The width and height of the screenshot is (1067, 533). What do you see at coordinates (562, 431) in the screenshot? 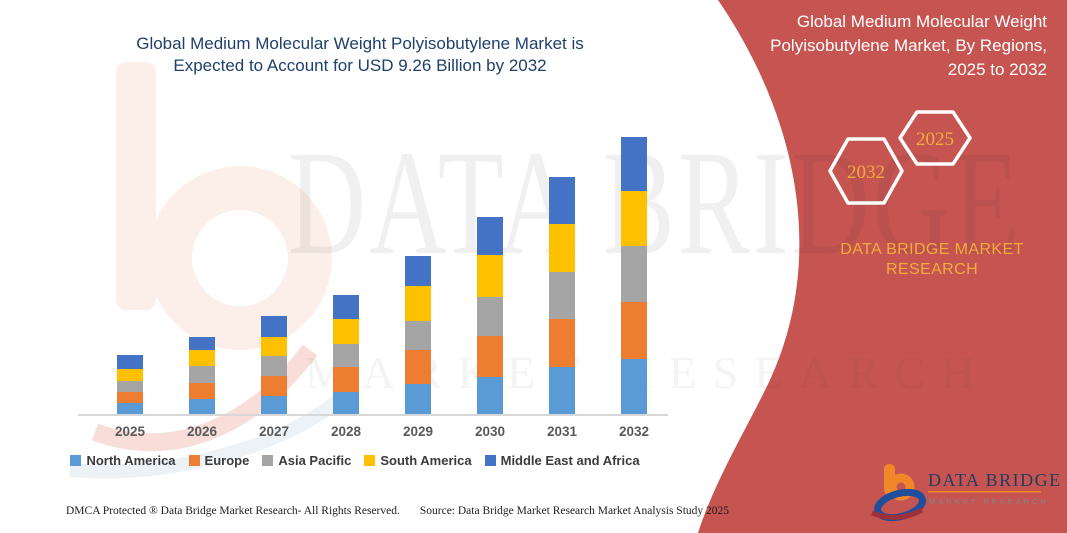
I see `x-axis-label: 2031` at bounding box center [562, 431].